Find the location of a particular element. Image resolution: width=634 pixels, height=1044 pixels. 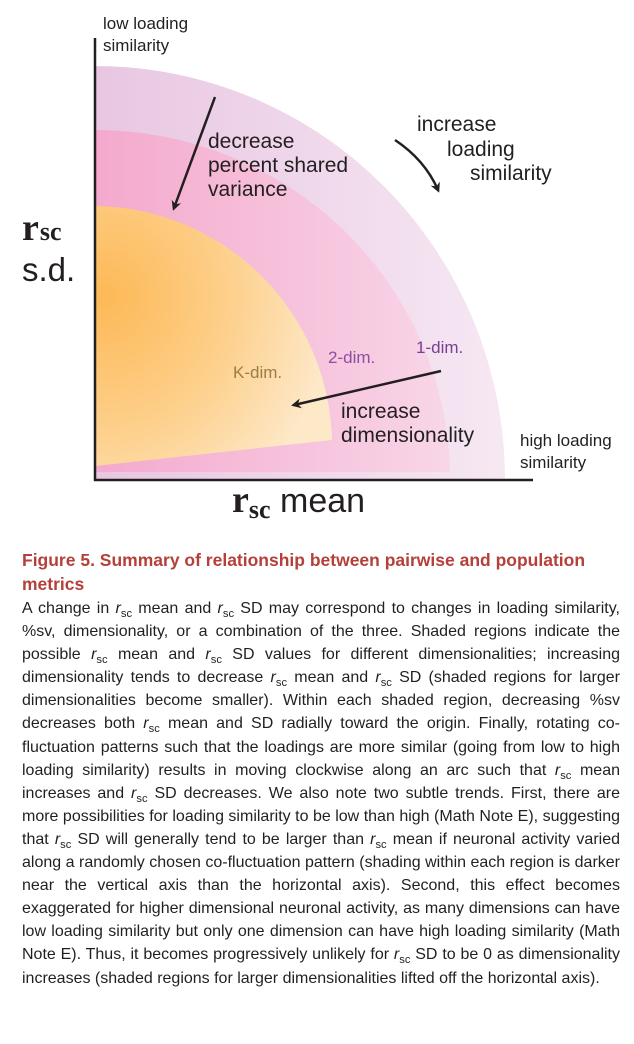

svg-text: s.d. is located at coordinates (48, 269).